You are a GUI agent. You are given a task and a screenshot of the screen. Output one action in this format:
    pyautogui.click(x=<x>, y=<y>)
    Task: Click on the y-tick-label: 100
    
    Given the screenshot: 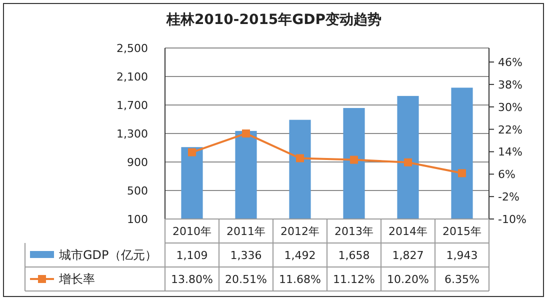 What is the action you would take?
    pyautogui.click(x=137, y=219)
    